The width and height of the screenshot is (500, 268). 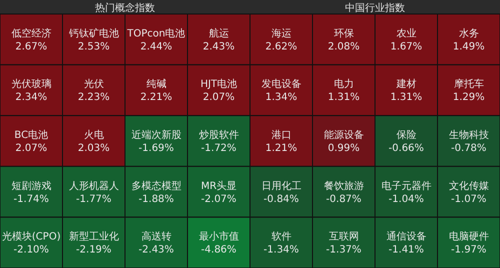 I want to click on data-label: -1.97%, so click(x=468, y=250).